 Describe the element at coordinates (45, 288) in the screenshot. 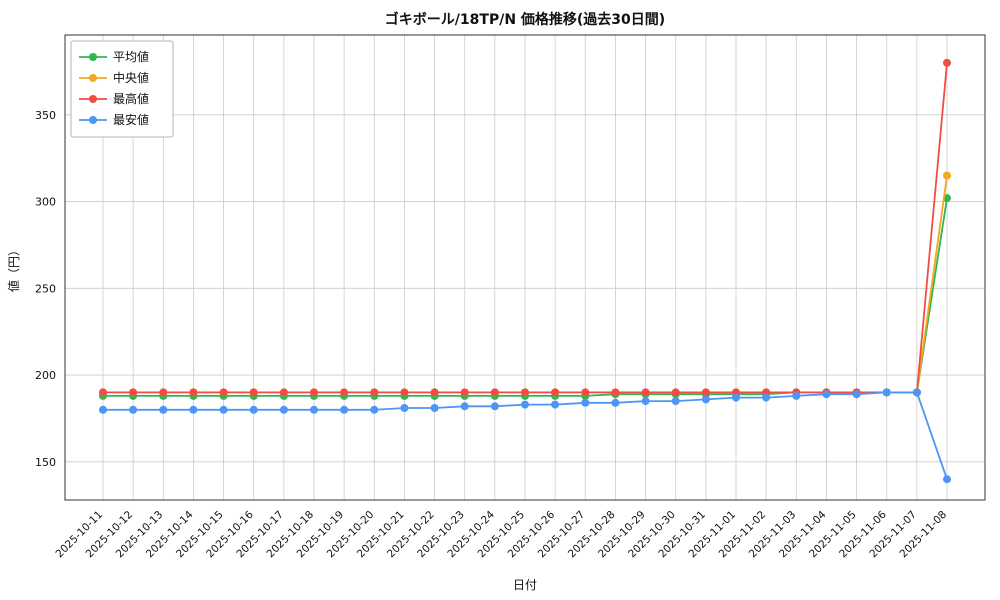

I see `y-tick-label: 250` at that location.